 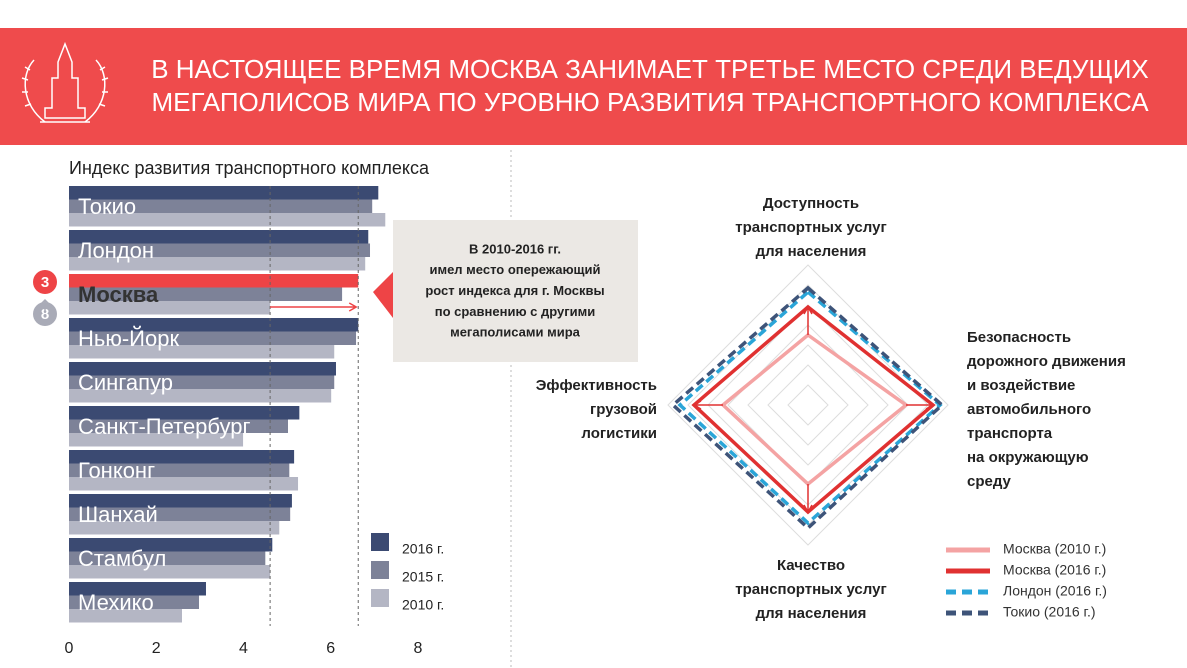 I want to click on legend-label: Москва (2016 г.), so click(x=1054, y=570).